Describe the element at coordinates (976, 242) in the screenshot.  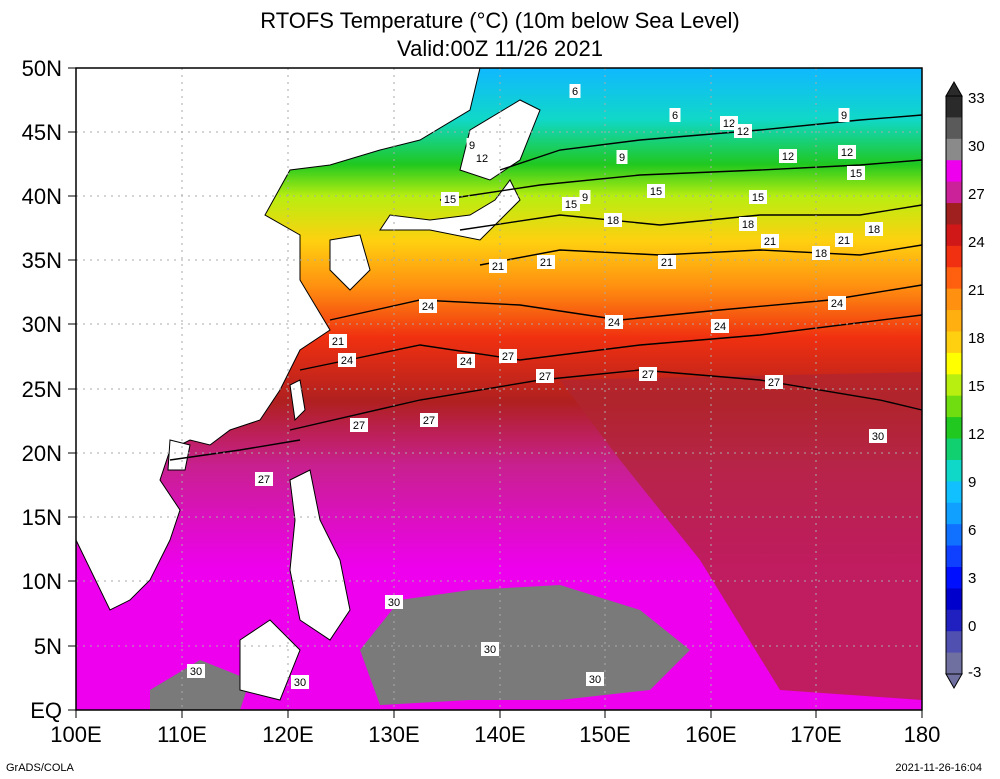
I see `colorbar-label-24: 24` at that location.